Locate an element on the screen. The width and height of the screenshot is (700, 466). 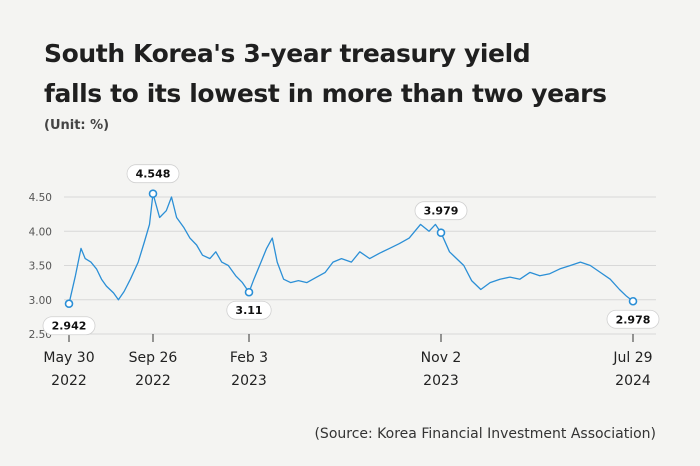
title-line-1: South Korea's 3-year treasury yield is located at coordinates (287, 53).